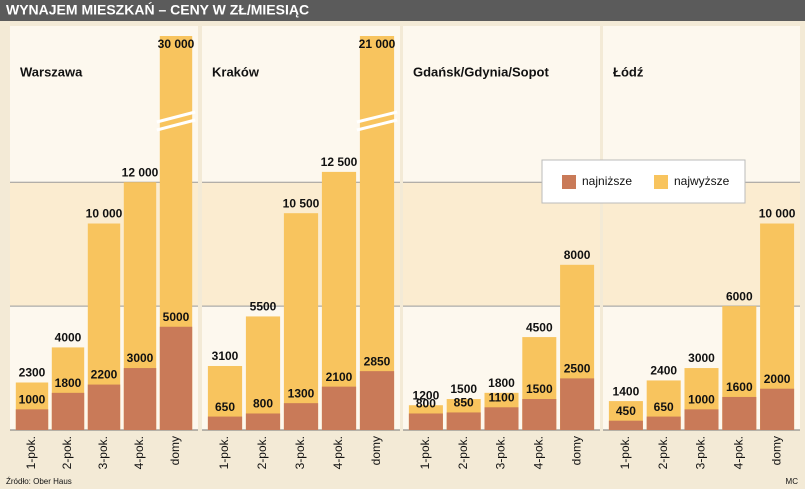 The width and height of the screenshot is (805, 489). I want to click on title-bar, so click(402, 10).